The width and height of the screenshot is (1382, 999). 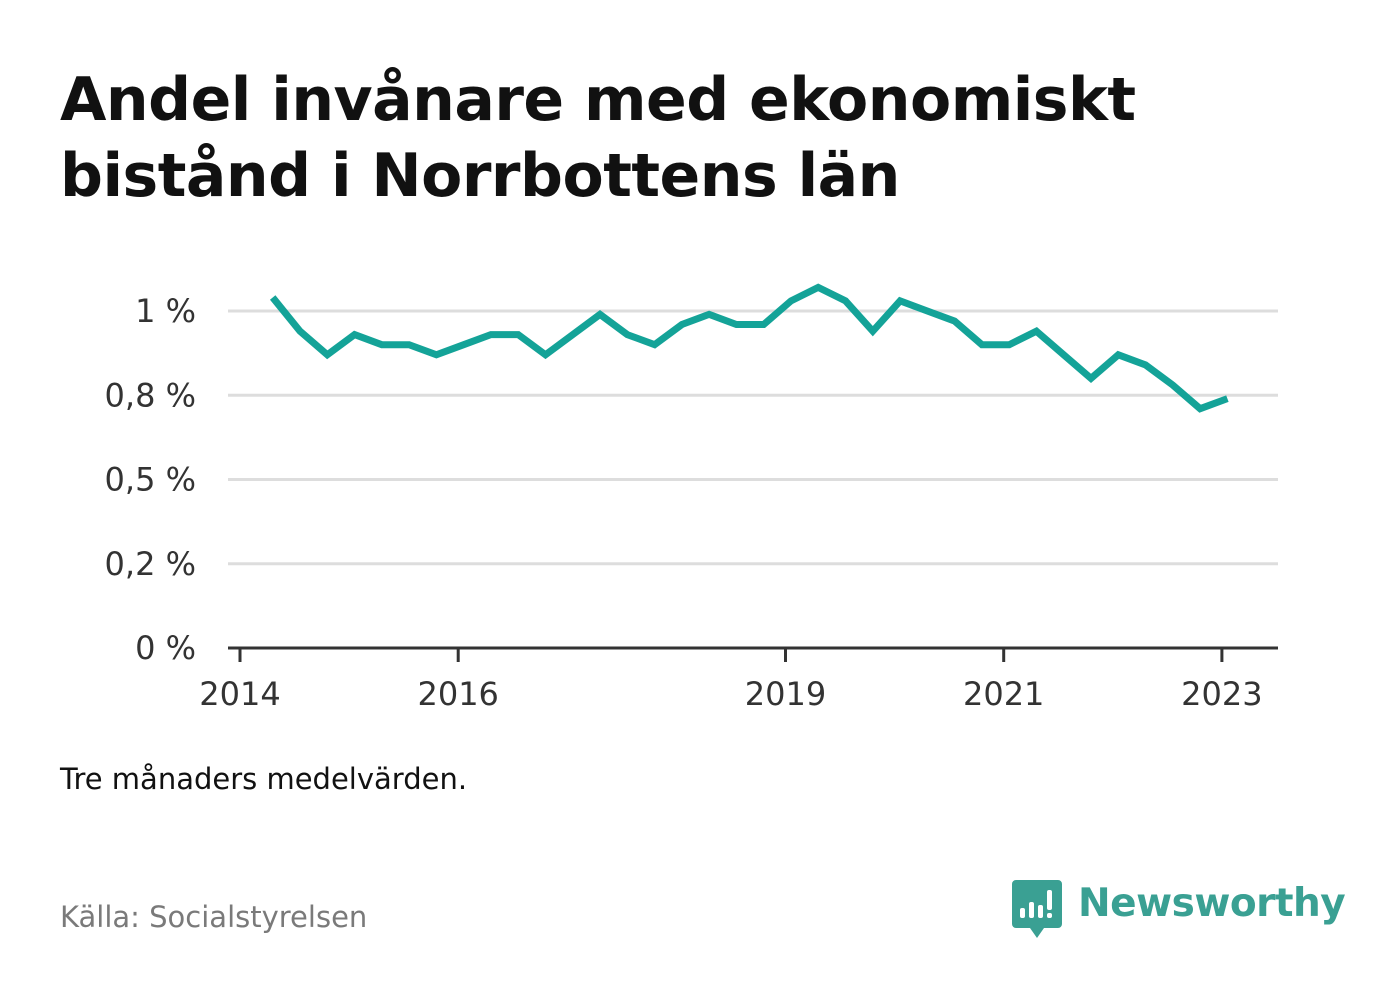 I want to click on y-tick-label: 0,2 %, so click(x=150, y=564).